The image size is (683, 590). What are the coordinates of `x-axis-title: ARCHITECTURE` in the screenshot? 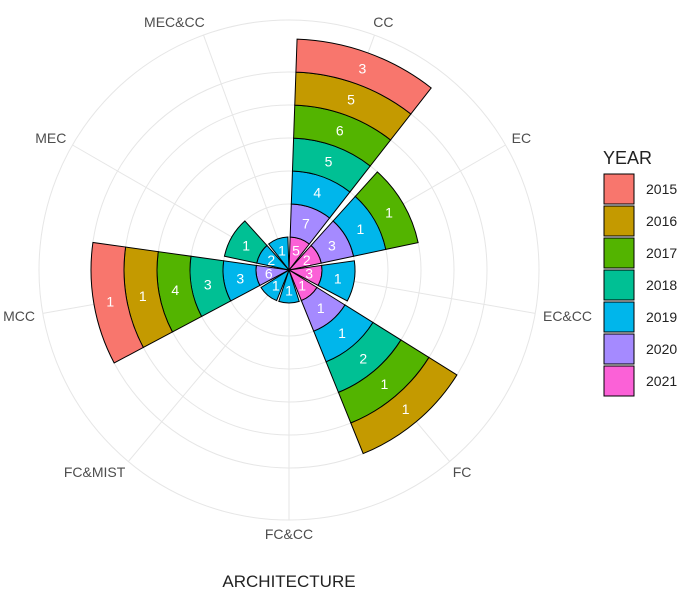 It's located at (288, 581).